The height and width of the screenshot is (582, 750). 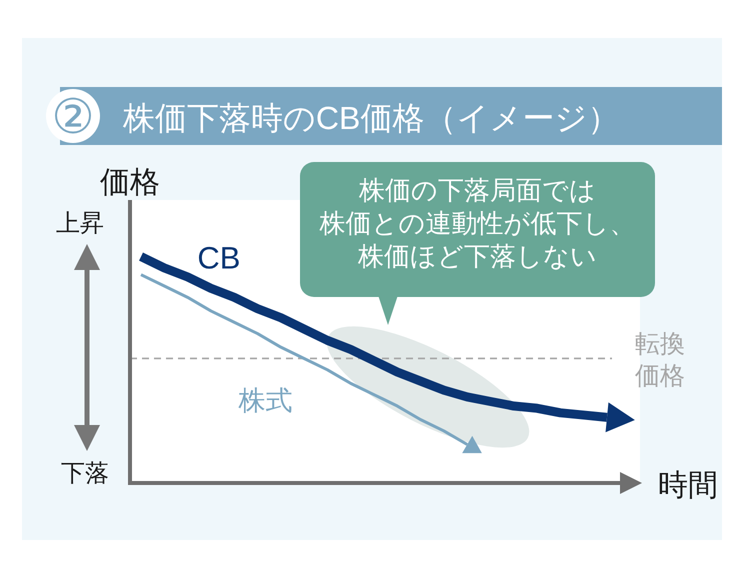 I want to click on ref-line-label: 転換価格, so click(x=660, y=360).